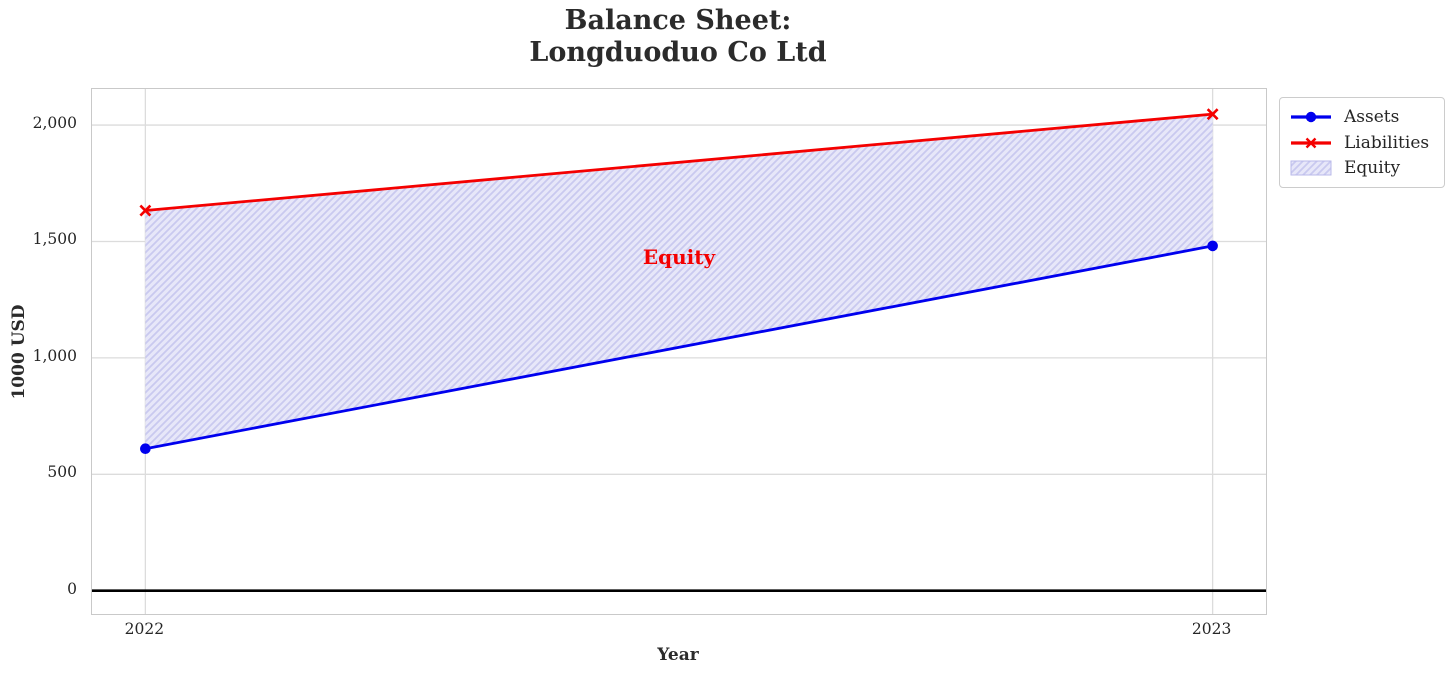  What do you see at coordinates (679, 256) in the screenshot?
I see `equity-area-annotation: Equity` at bounding box center [679, 256].